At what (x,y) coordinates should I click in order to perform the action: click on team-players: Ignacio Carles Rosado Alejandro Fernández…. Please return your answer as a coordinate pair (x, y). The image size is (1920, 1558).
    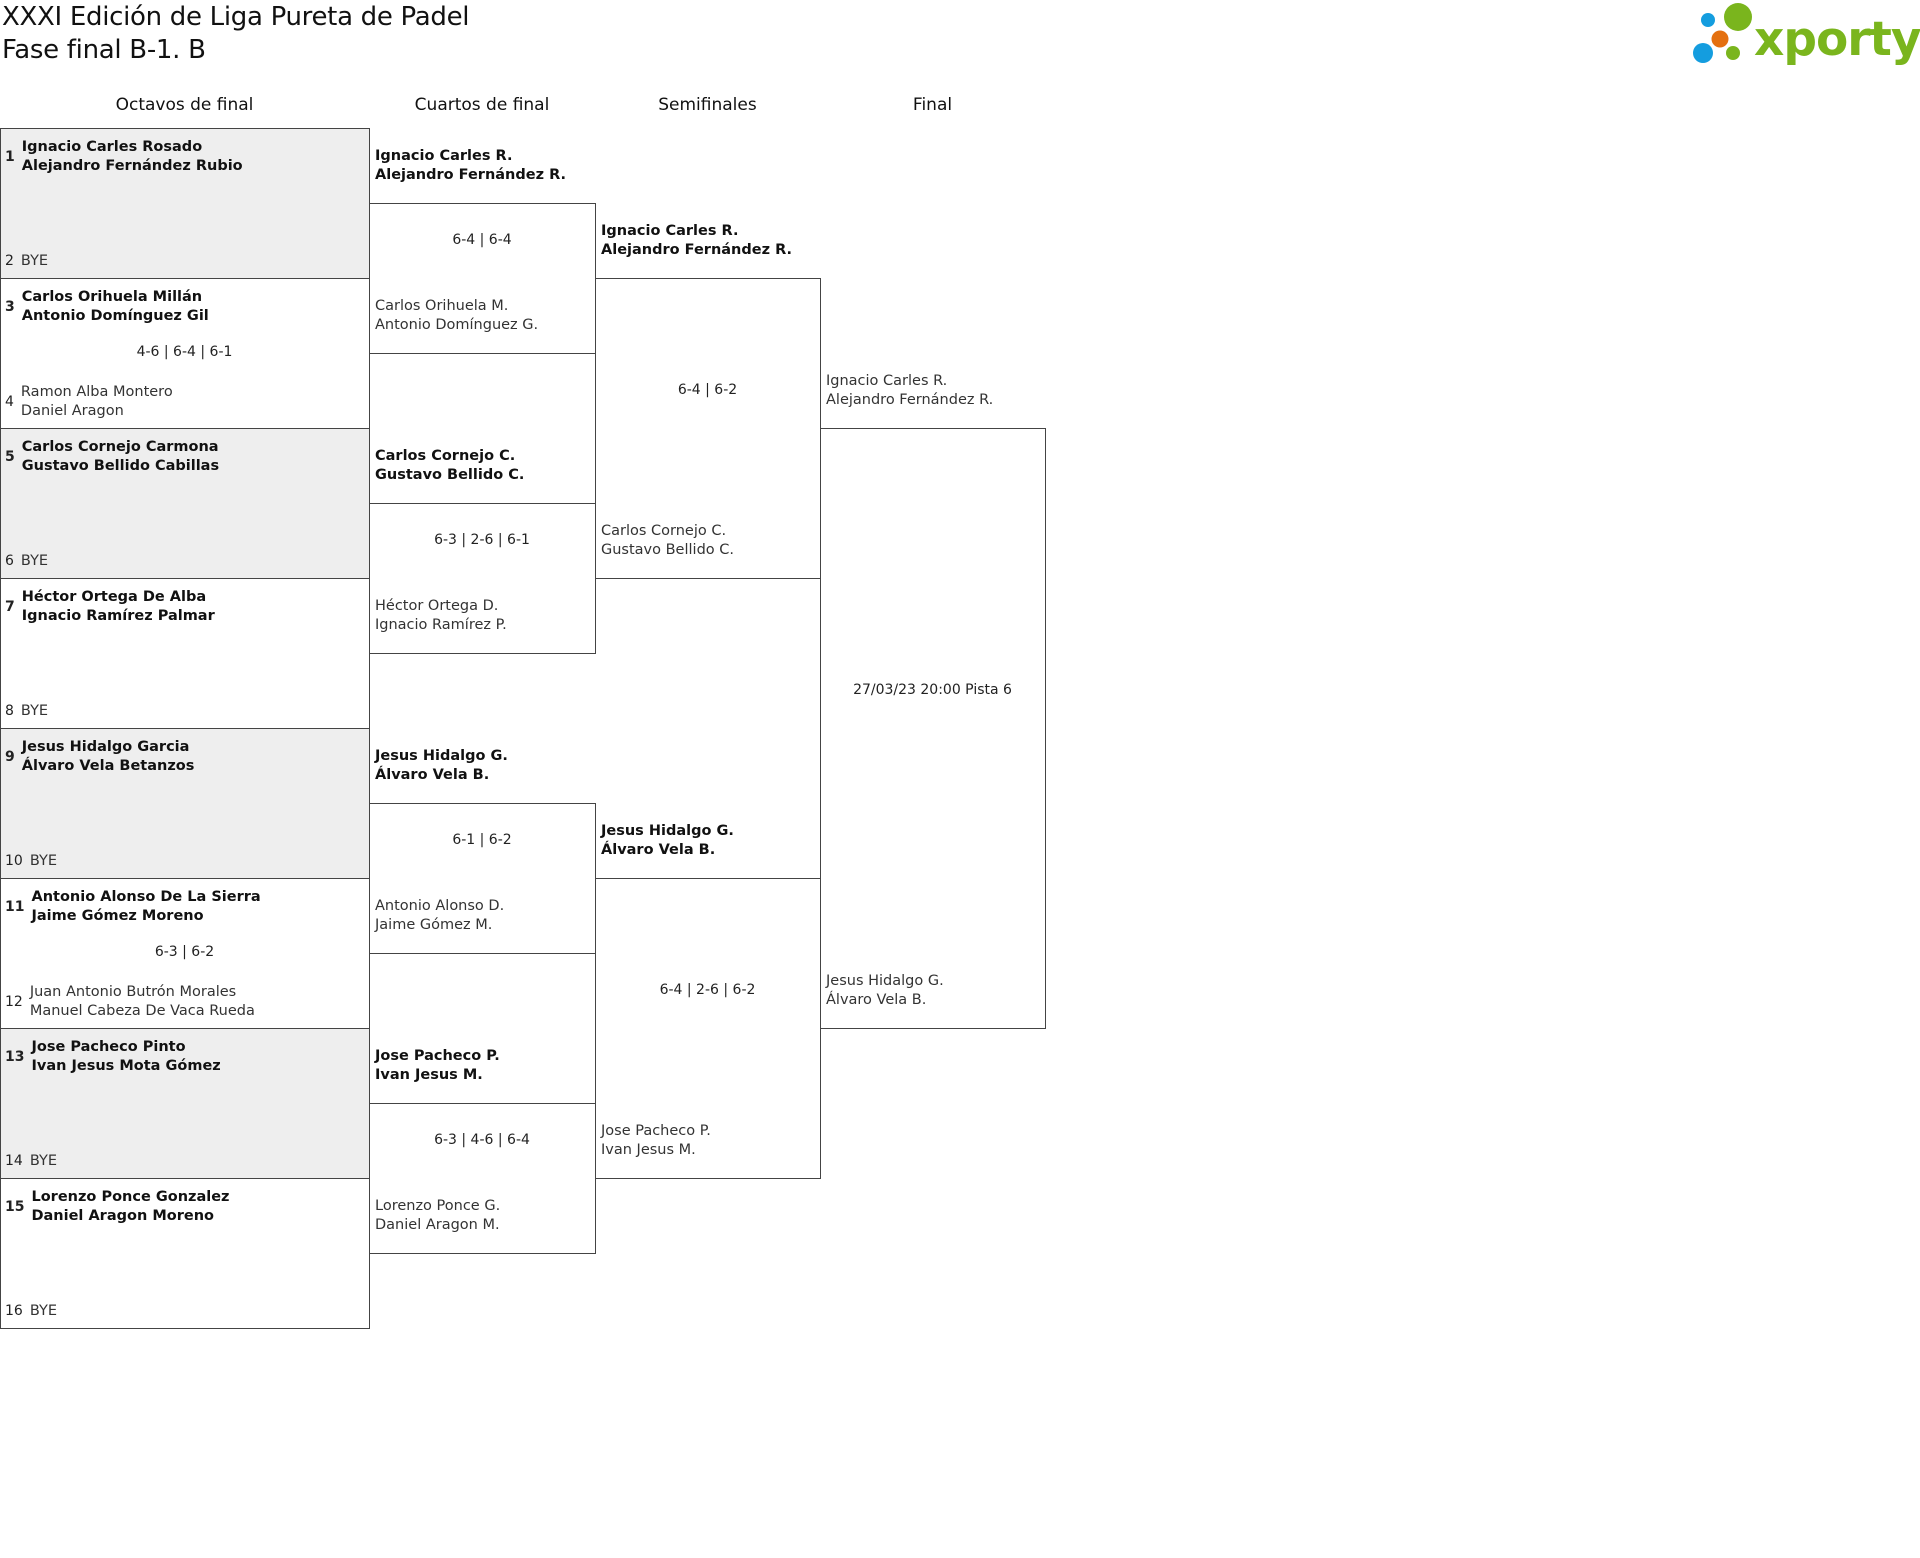
    Looking at the image, I should click on (132, 157).